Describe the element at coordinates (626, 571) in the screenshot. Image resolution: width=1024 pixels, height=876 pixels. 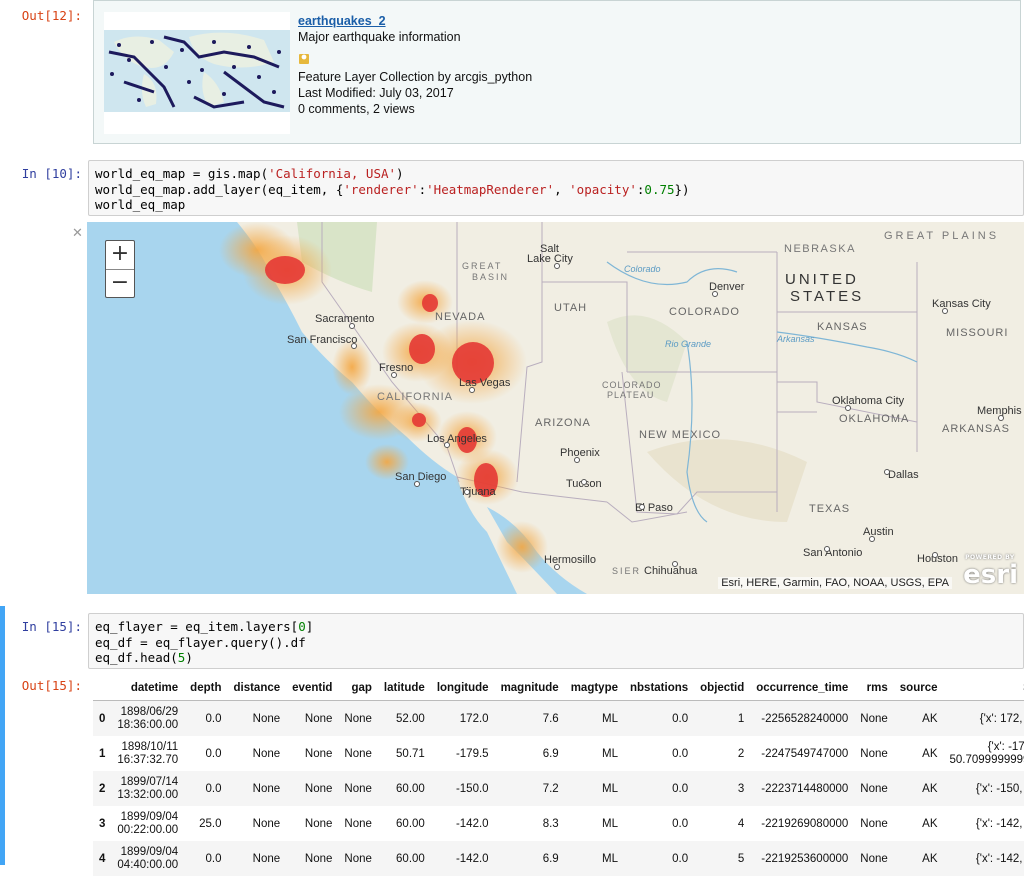
I see `svg-text: SIER` at that location.